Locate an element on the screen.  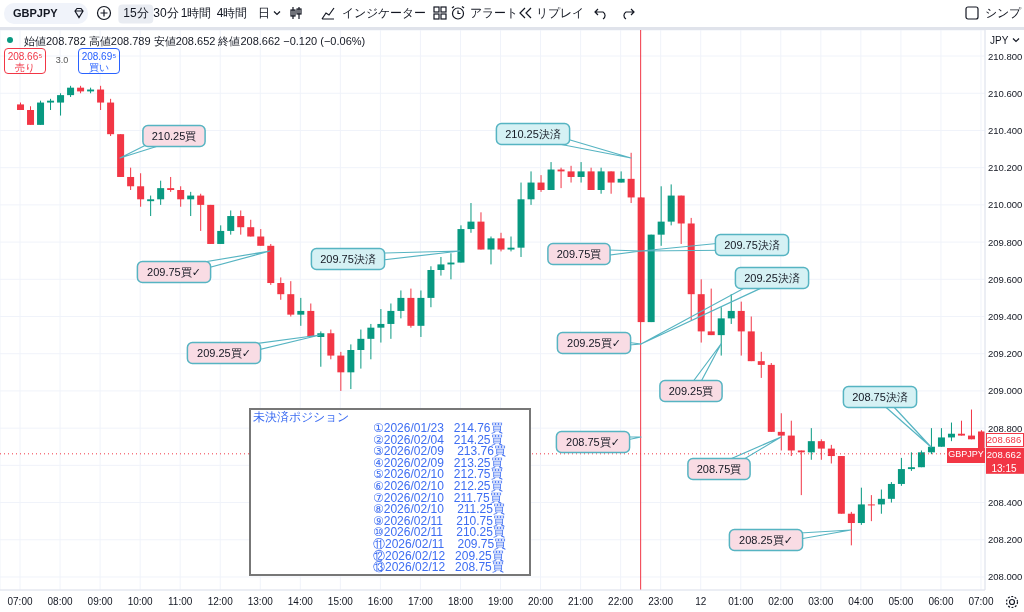
x-tick-label: 10:00 is located at coordinates (140, 602).